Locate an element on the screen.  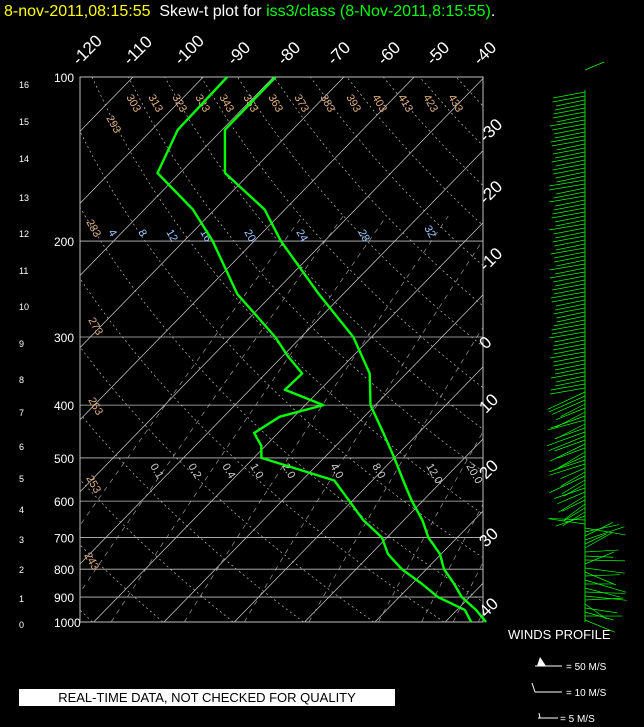
dry-adiabat-label: 253 is located at coordinates (93, 485).